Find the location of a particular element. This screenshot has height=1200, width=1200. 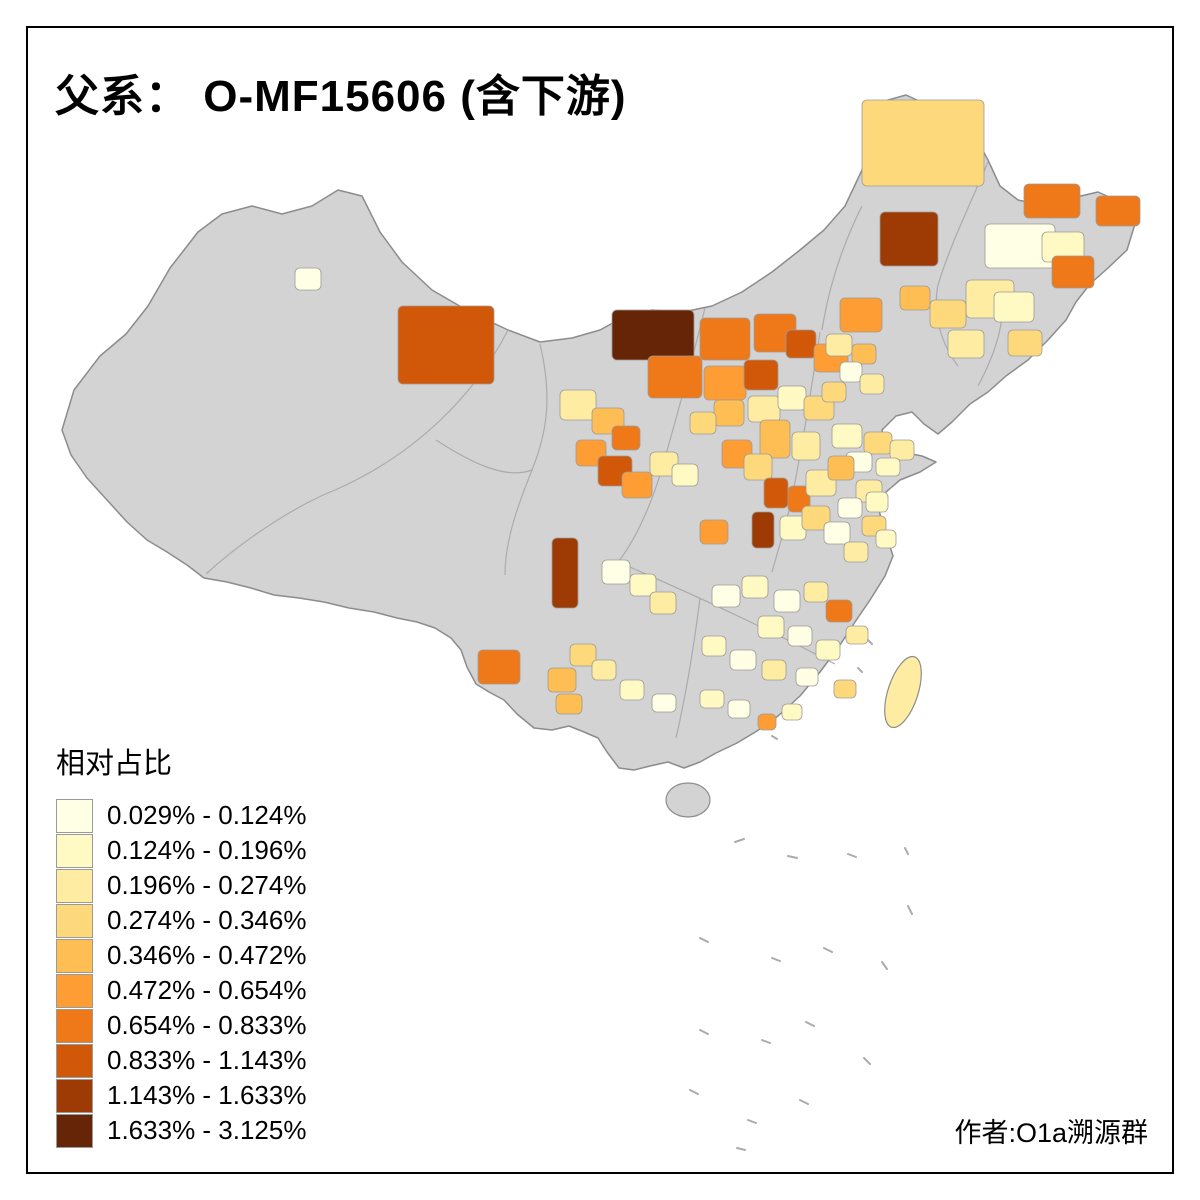

legend-row: 1.633% - 3.125% is located at coordinates (181, 1130).